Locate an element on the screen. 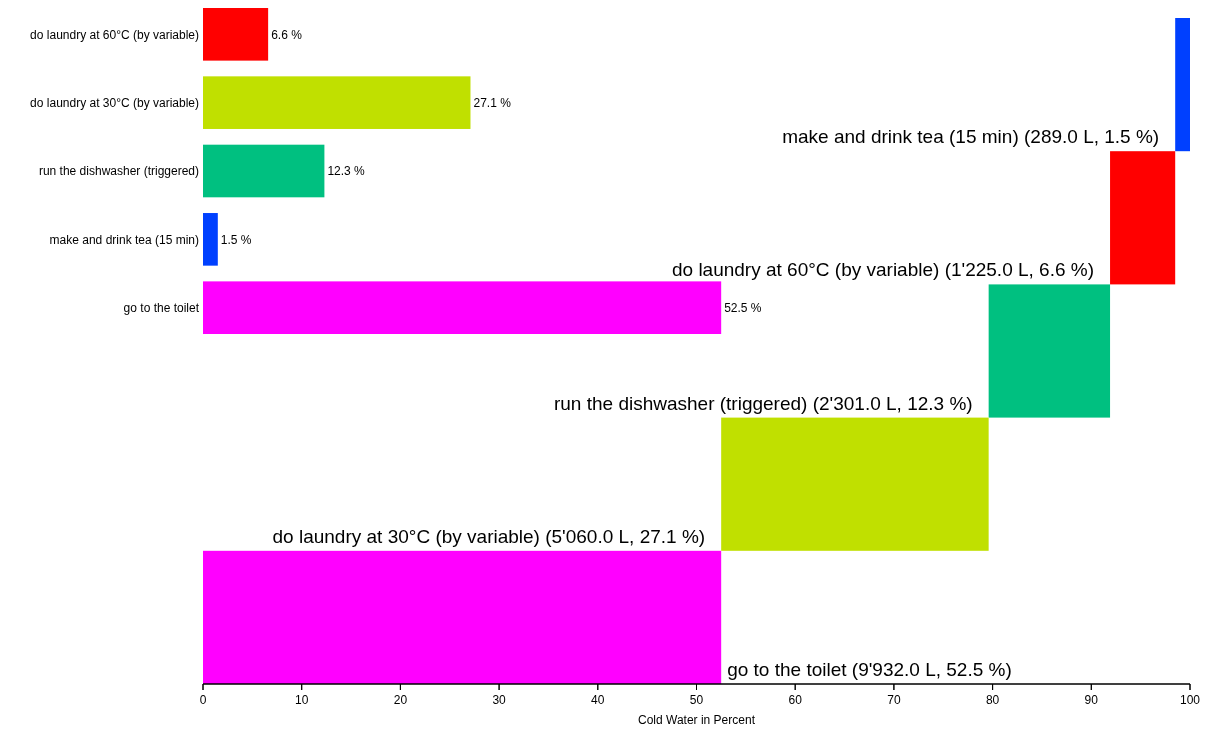 Image resolution: width=1214 pixels, height=738 pixels. y-tick-label: run the dishwasher (triggered) is located at coordinates (118, 171).